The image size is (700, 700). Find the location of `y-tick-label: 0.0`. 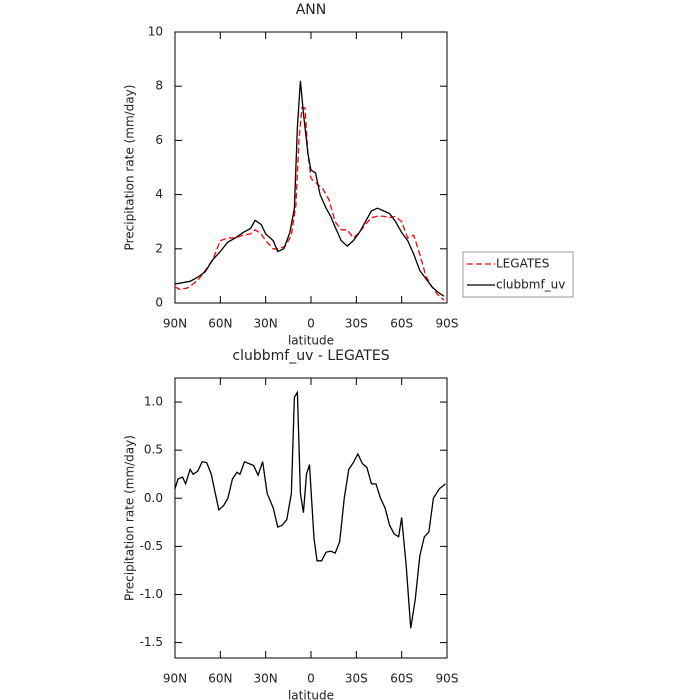

y-tick-label: 0.0 is located at coordinates (153, 498).